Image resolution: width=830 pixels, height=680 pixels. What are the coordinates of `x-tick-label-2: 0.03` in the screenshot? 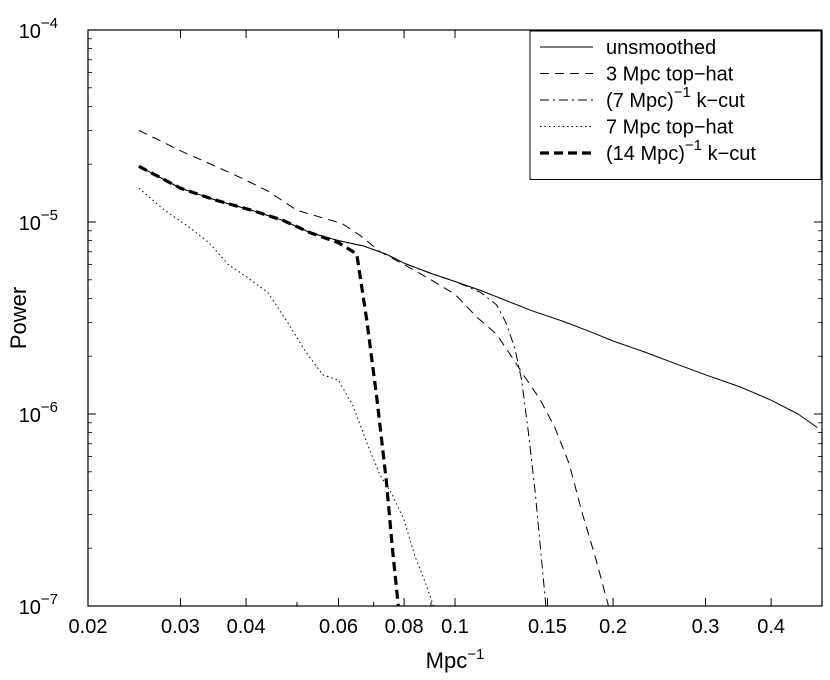 It's located at (180, 627).